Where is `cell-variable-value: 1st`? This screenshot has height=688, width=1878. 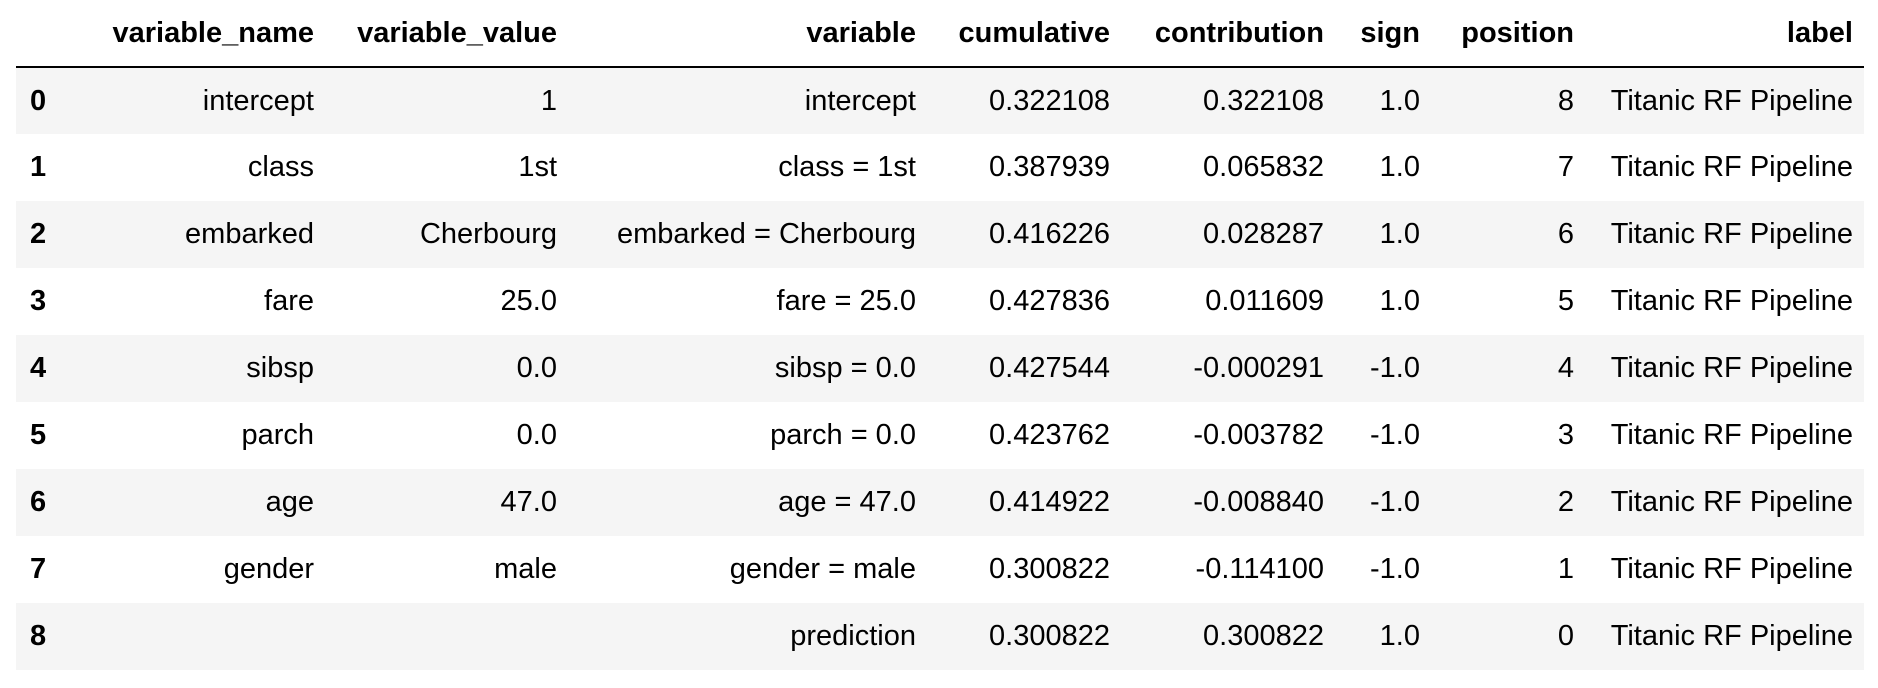
cell-variable-value: 1st is located at coordinates (537, 167).